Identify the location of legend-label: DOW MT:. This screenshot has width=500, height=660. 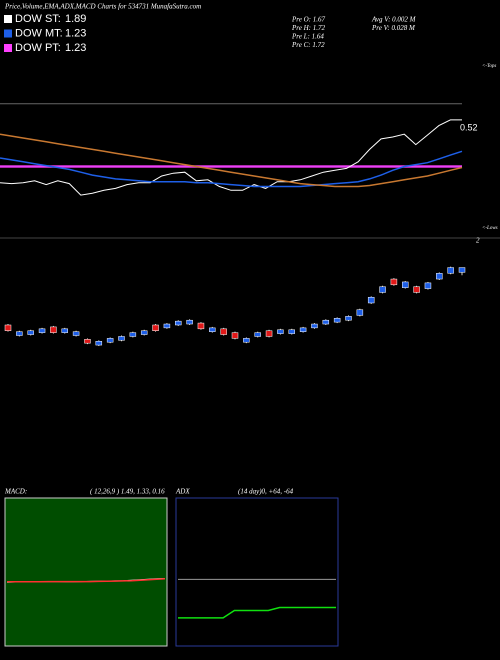
(39, 33).